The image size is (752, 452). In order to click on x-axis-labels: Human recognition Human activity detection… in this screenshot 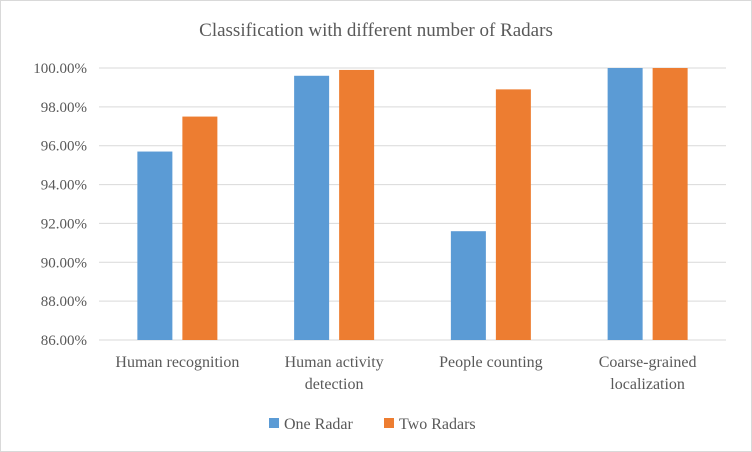, I will do `click(405, 373)`.